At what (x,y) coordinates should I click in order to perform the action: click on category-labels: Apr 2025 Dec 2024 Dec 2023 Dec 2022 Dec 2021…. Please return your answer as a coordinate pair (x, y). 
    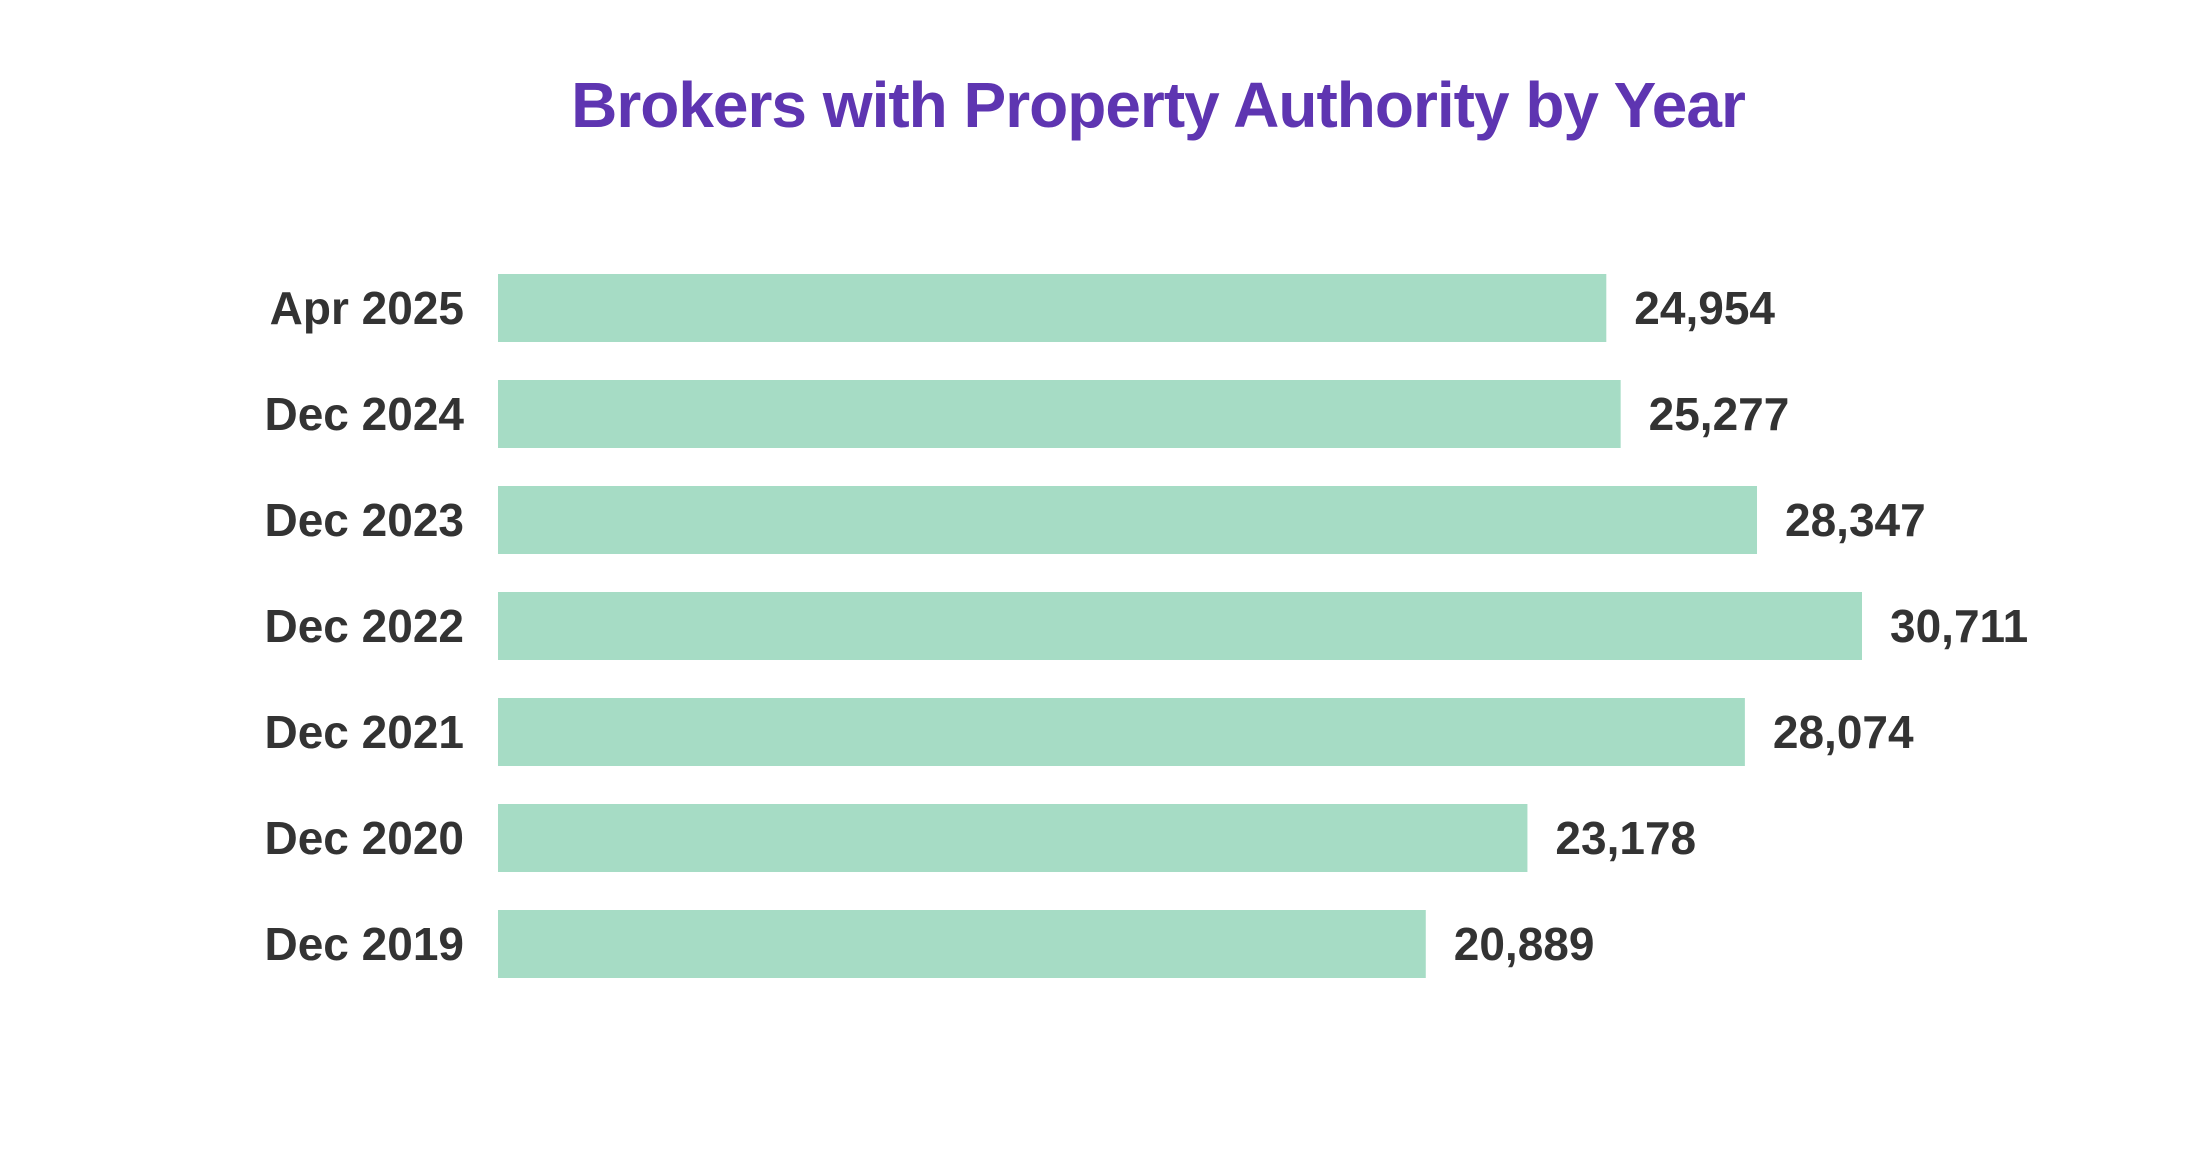
    Looking at the image, I should click on (365, 626).